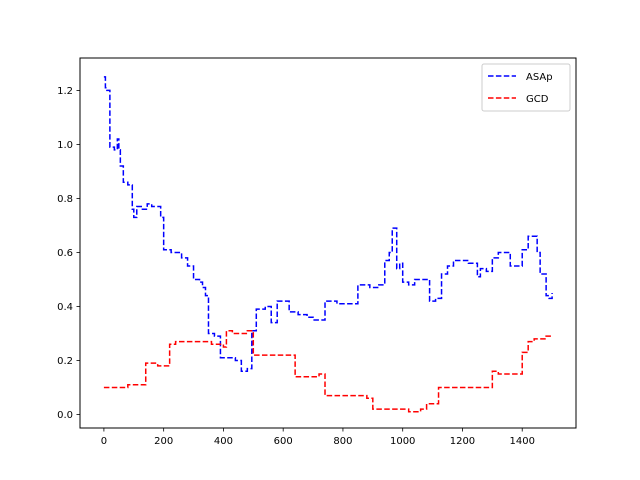  Describe the element at coordinates (65, 253) in the screenshot. I see `y-tick-label: 0.6` at that location.